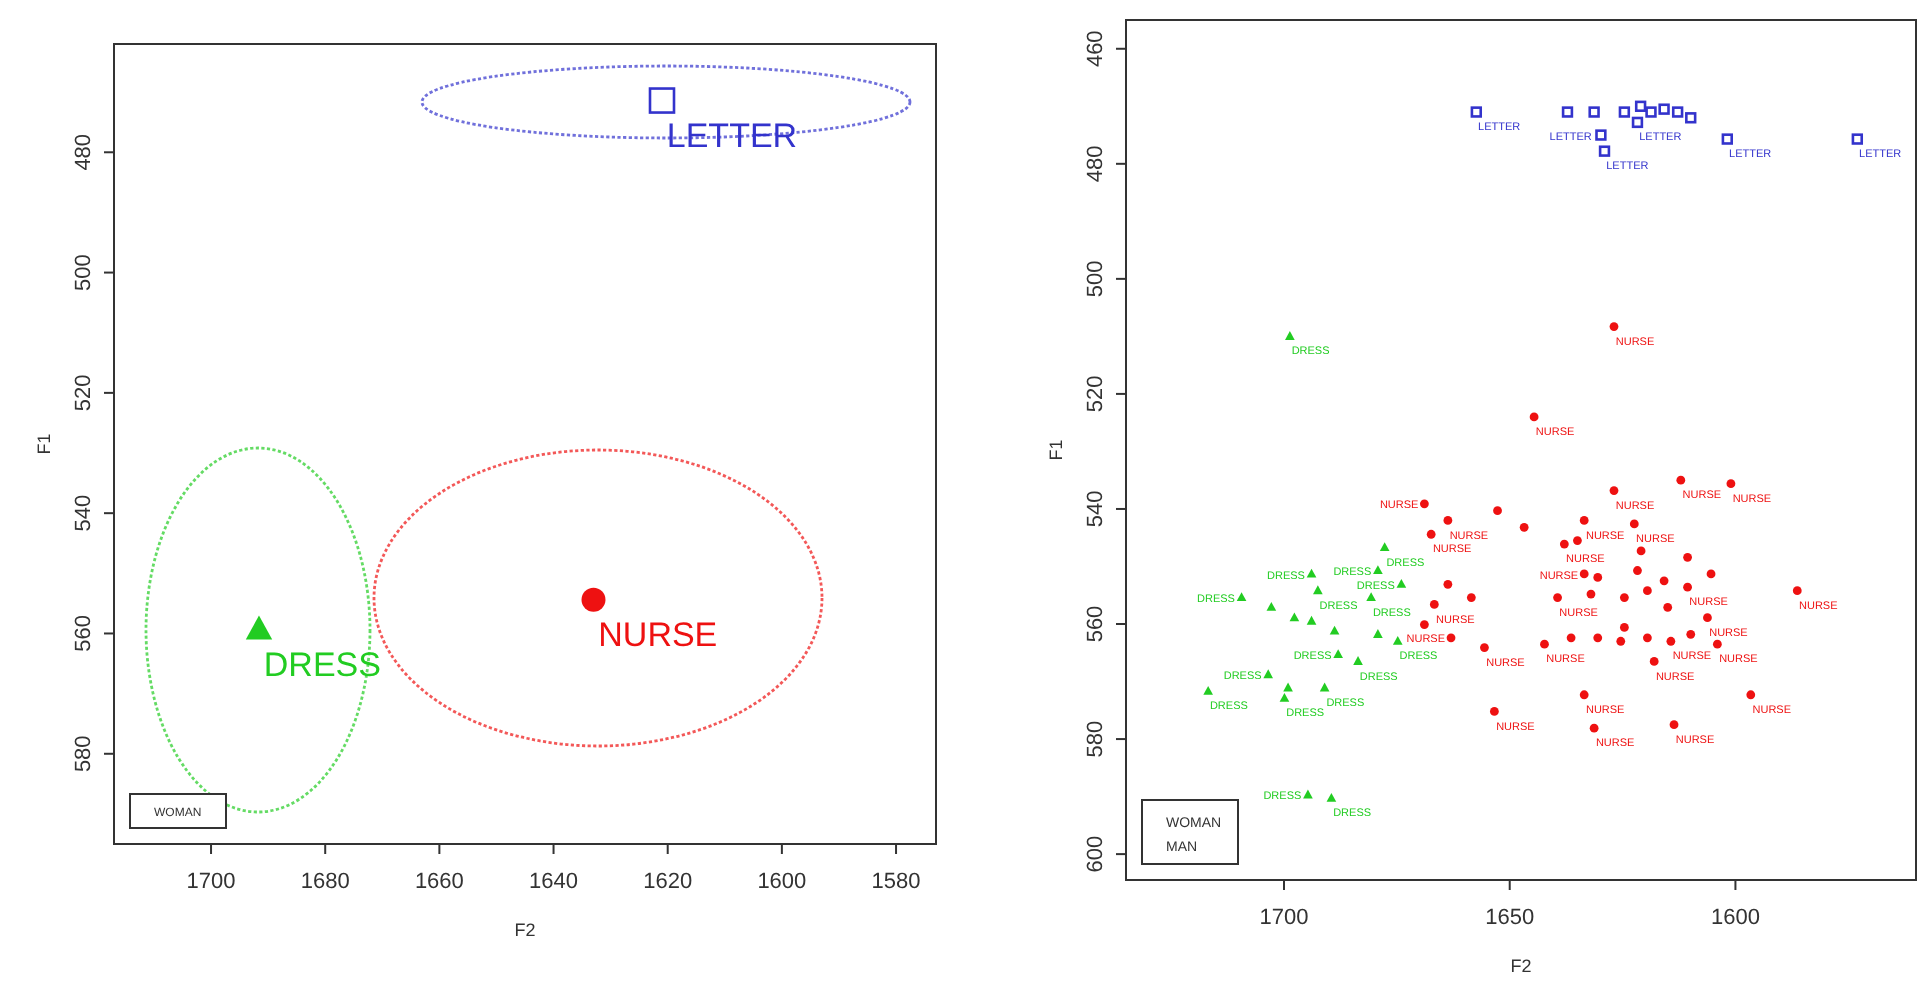  I want to click on x-tick-label: 1640, so click(554, 882).